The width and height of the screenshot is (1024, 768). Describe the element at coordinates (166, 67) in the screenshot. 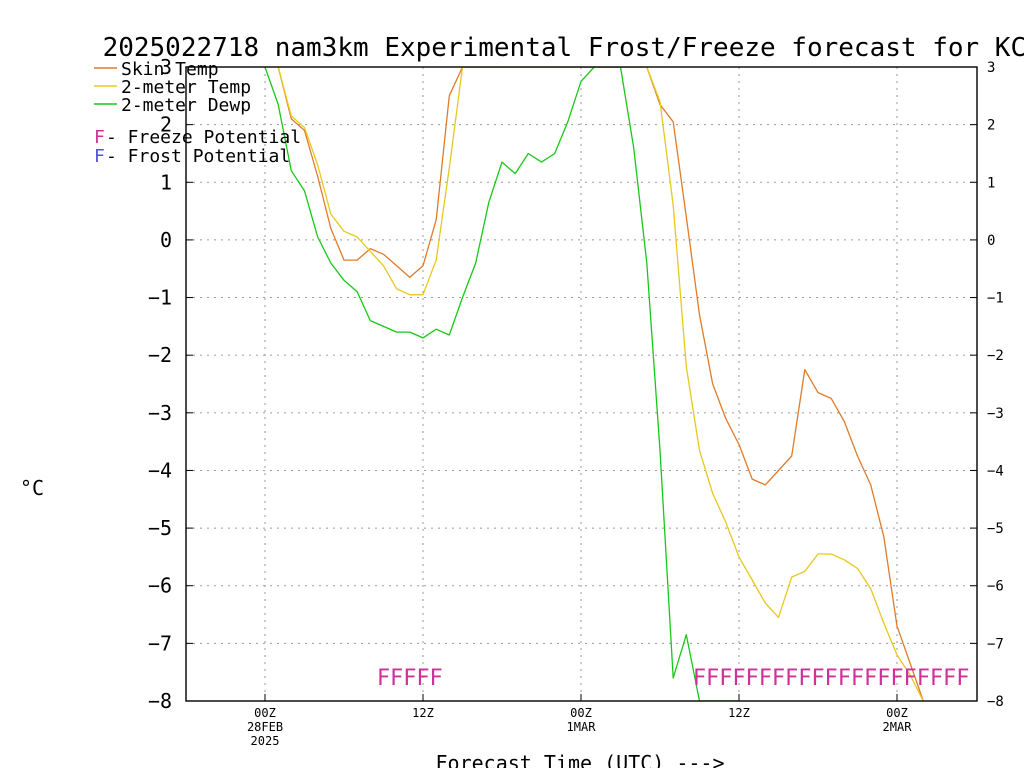

I see `y-tick-label-left: 3` at that location.